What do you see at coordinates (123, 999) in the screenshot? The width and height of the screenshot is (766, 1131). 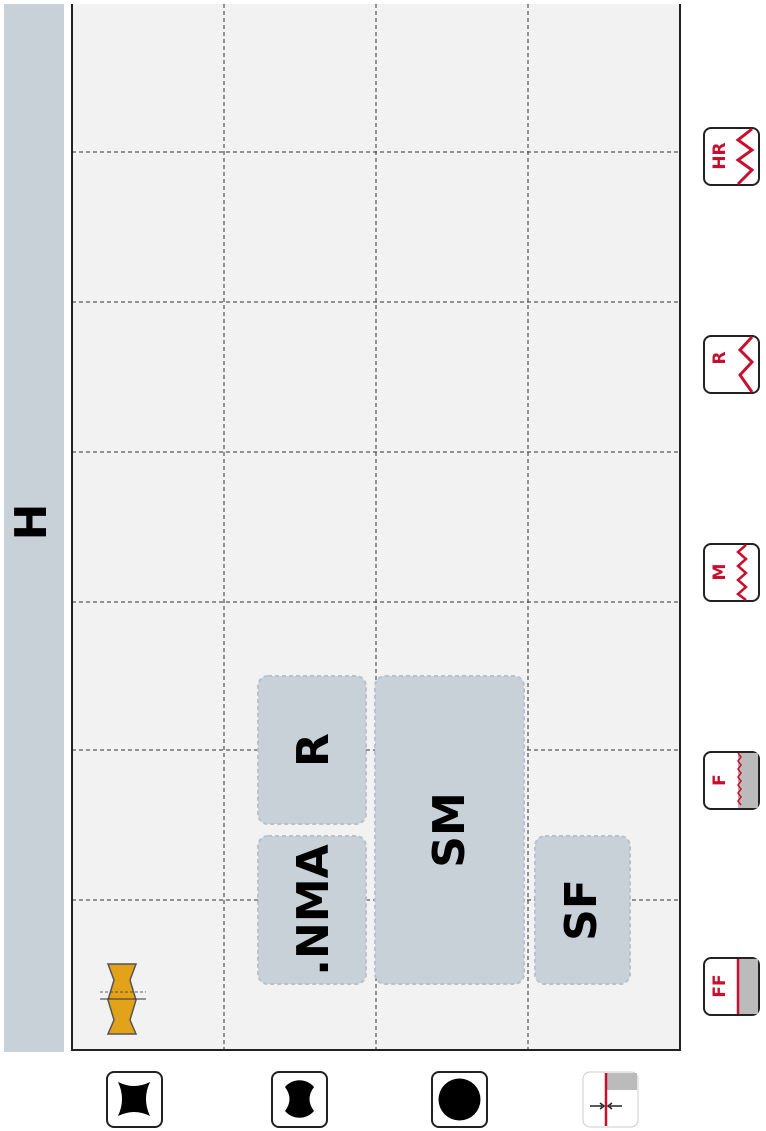 I see `tool-icon` at bounding box center [123, 999].